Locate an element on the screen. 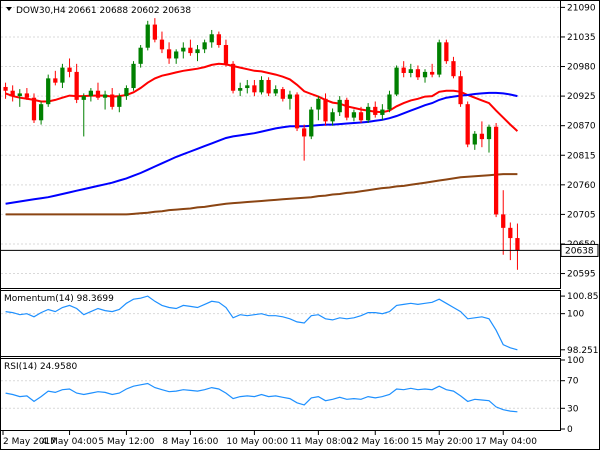 The height and width of the screenshot is (450, 600). momentum-pane is located at coordinates (280, 323).